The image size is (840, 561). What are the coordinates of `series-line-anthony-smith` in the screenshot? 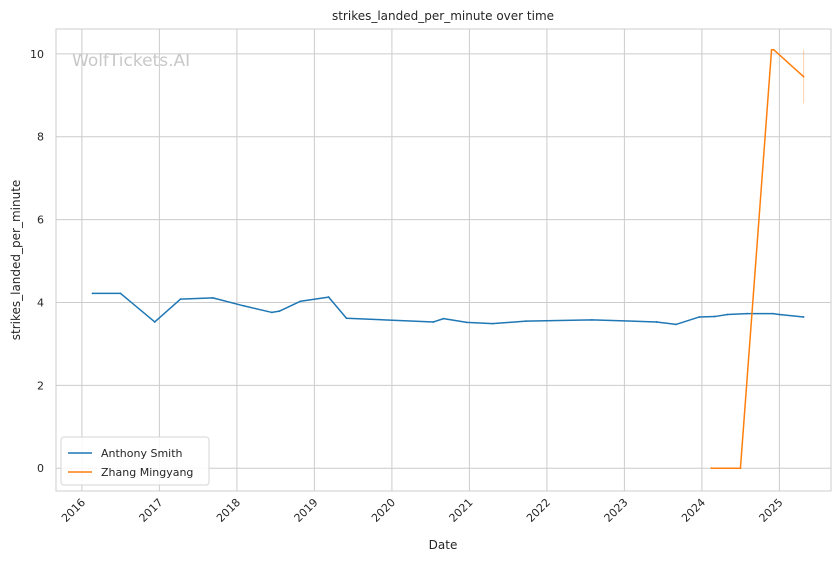 It's located at (447, 308).